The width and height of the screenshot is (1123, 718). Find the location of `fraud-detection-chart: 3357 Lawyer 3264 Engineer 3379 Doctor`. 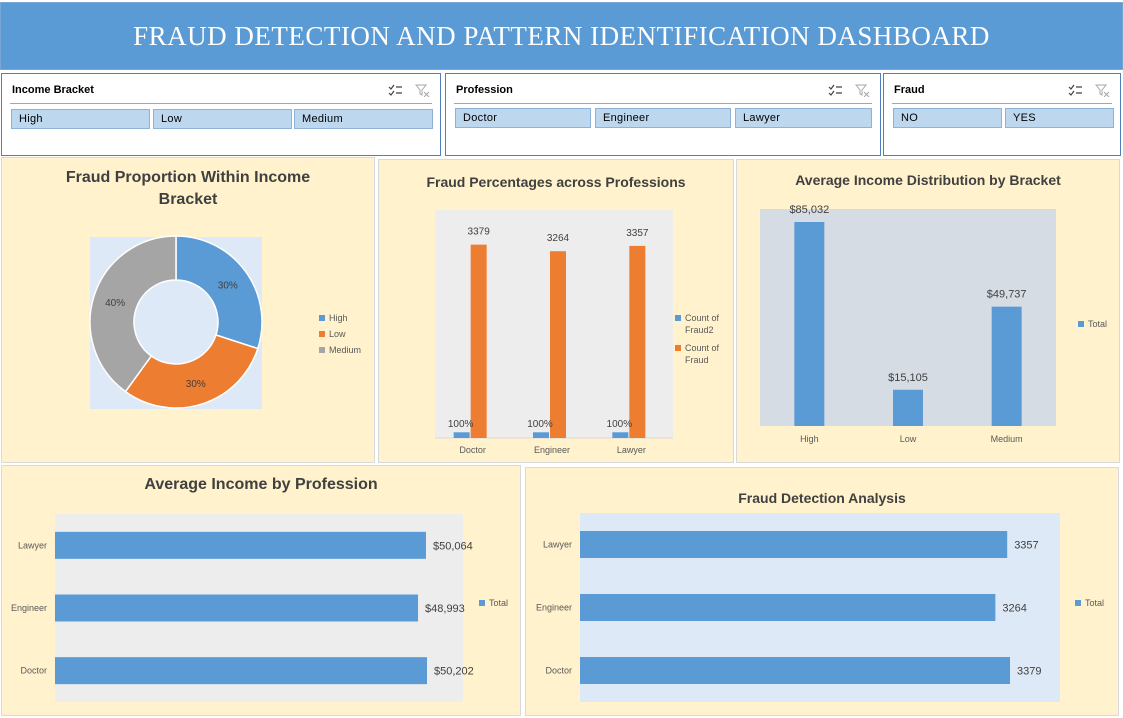

fraud-detection-chart: 3357 Lawyer 3264 Engineer 3379 Doctor is located at coordinates (798, 607).